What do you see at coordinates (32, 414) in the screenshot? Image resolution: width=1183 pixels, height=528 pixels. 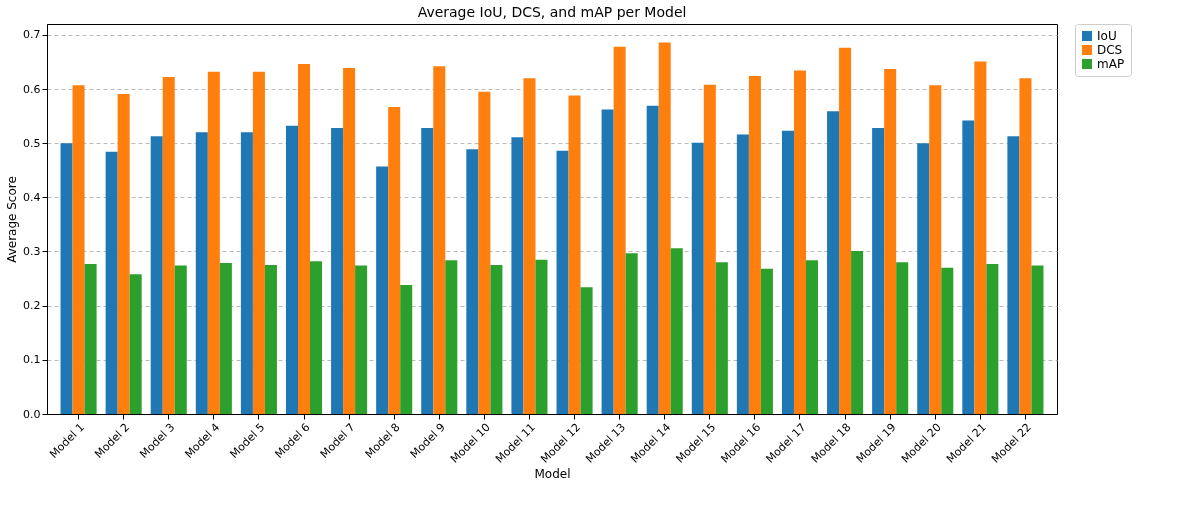 I see `y-tick-label: 0.0` at bounding box center [32, 414].